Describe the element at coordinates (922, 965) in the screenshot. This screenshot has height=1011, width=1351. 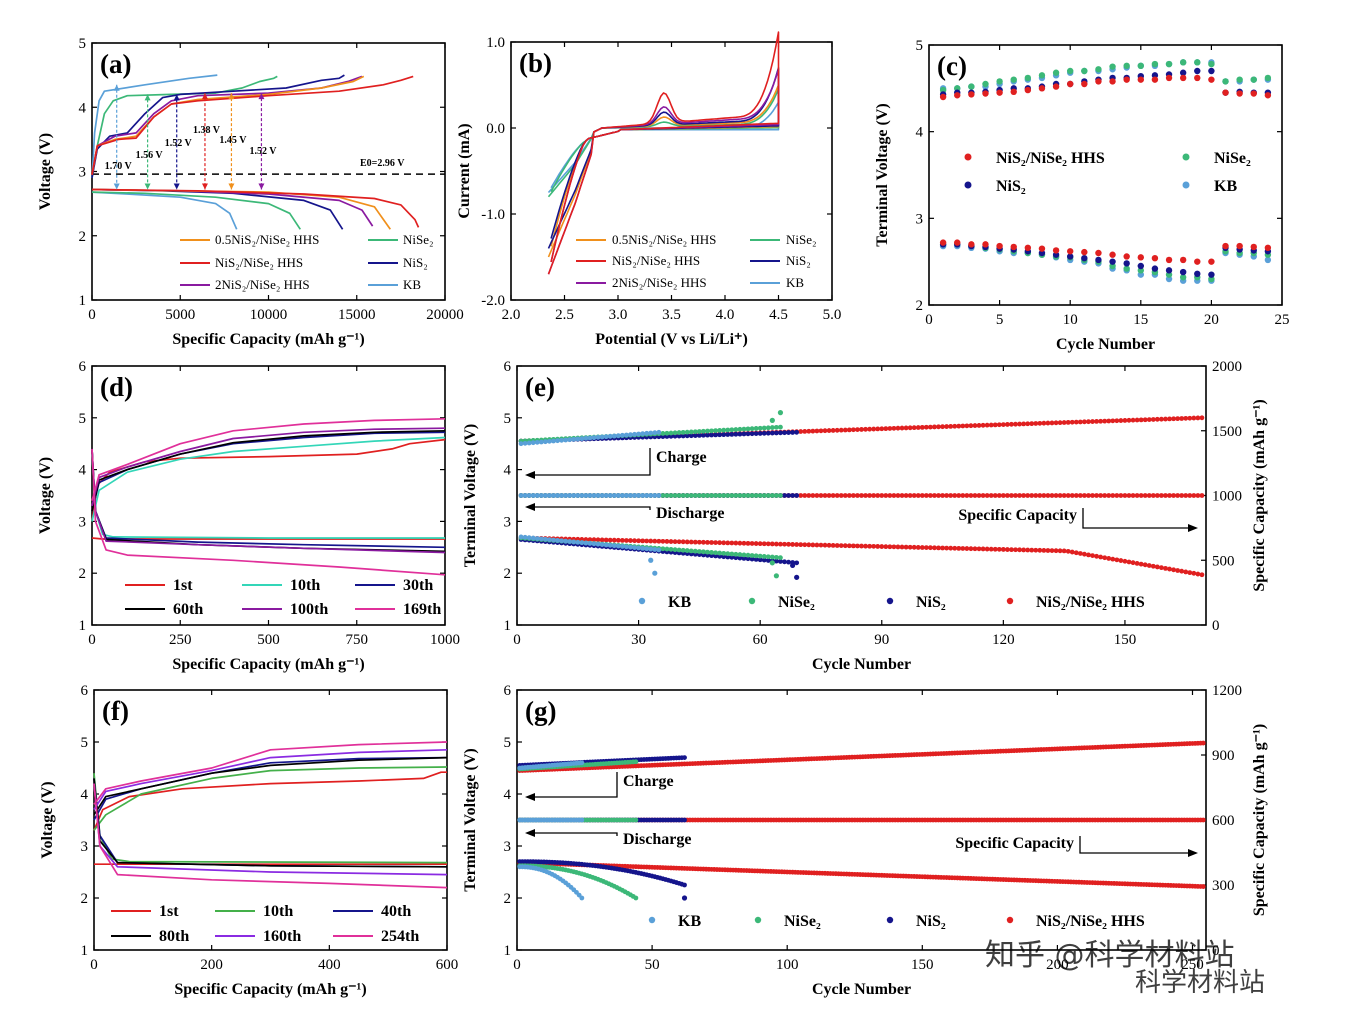
I see `x-tick-label: 150` at that location.